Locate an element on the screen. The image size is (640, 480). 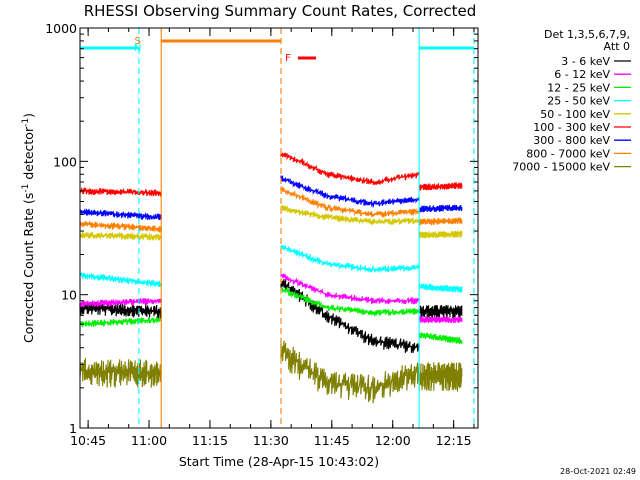
footer-date: 28-Oct-2021 02:49 is located at coordinates (598, 471).